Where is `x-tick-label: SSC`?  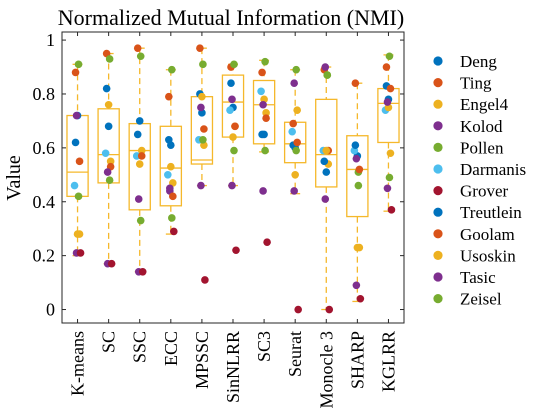 x-tick-label: SSC is located at coordinates (140, 347).